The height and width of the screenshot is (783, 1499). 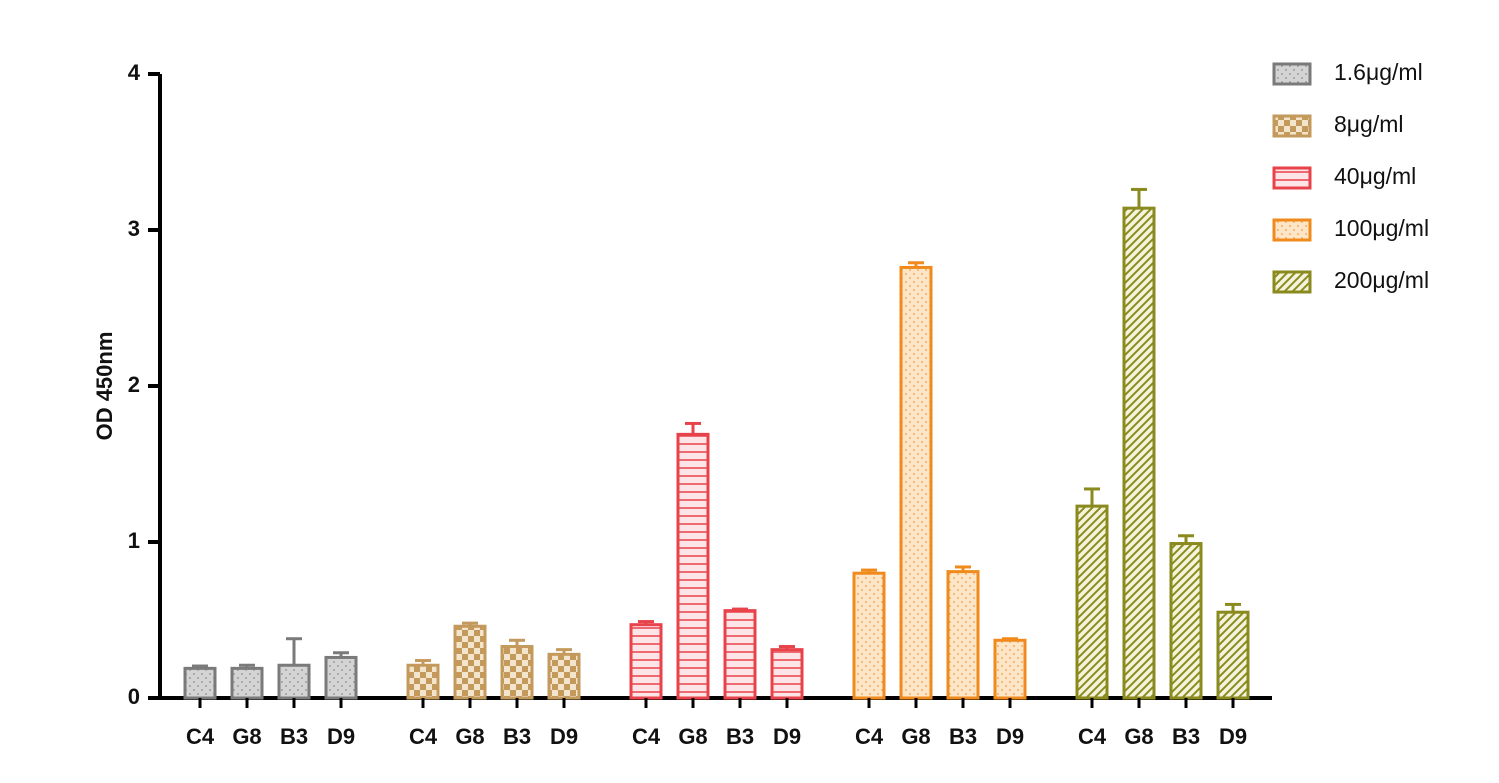 What do you see at coordinates (134, 540) in the screenshot?
I see `y-tick-label: 1` at bounding box center [134, 540].